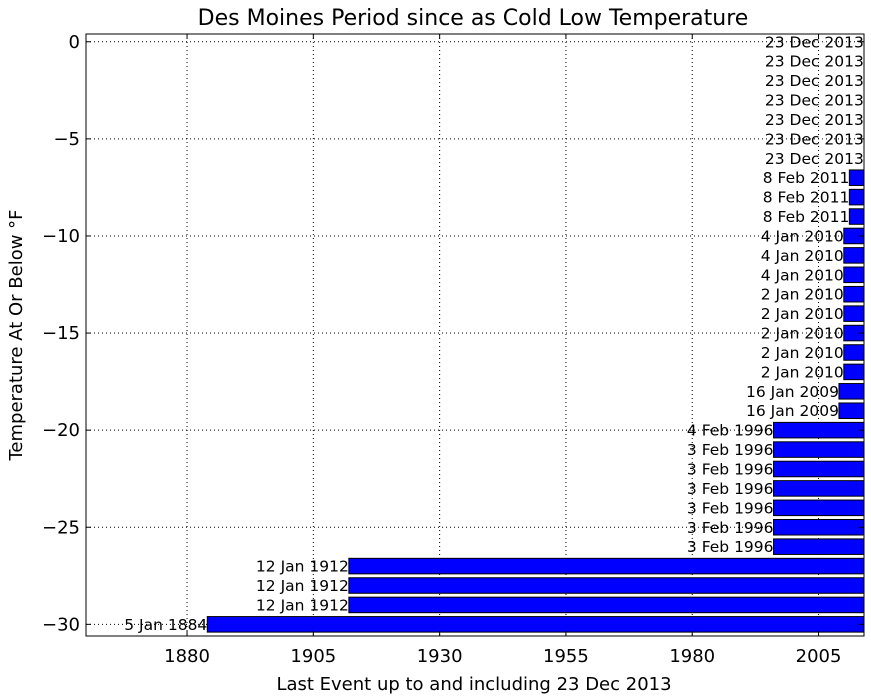 The height and width of the screenshot is (700, 871). Describe the element at coordinates (61, 527) in the screenshot. I see `y-tick-label: −25` at that location.